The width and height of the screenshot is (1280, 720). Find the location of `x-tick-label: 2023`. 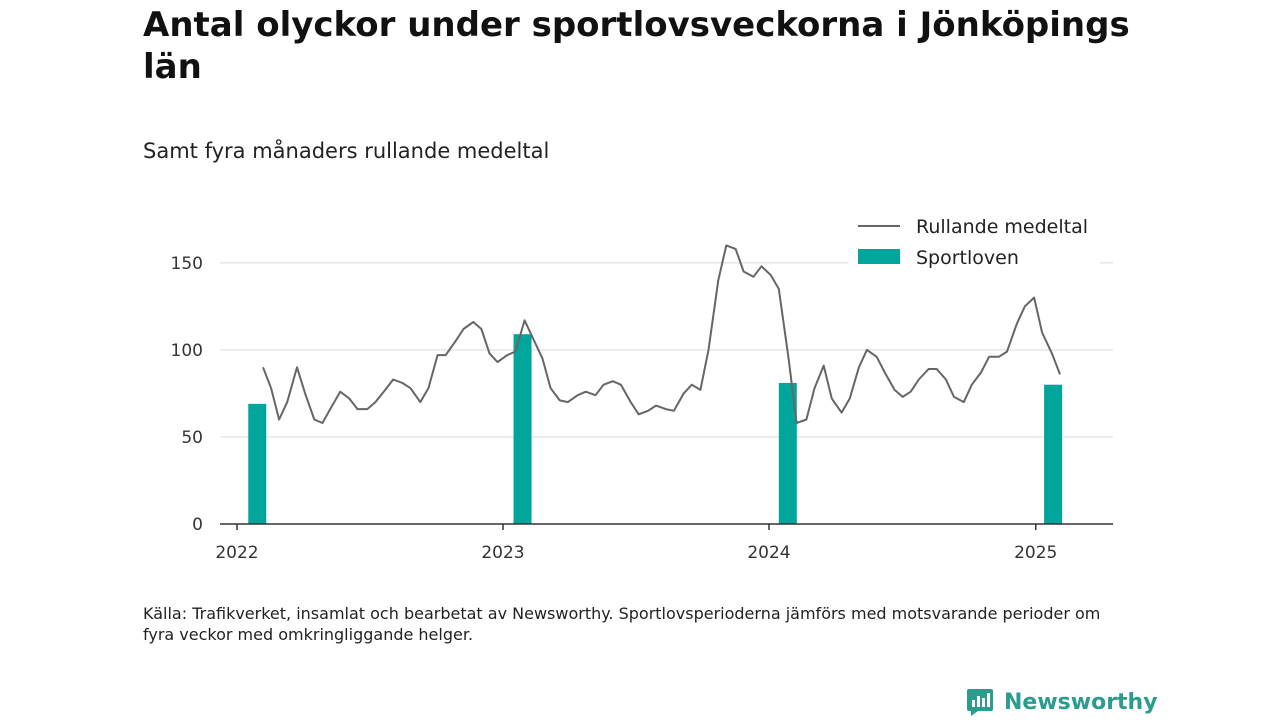

x-tick-label: 2023 is located at coordinates (502, 553).